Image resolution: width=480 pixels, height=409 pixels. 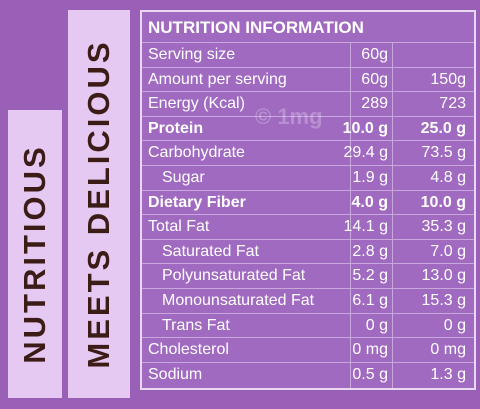 I want to click on row-value: 2.8 g, so click(x=370, y=251).